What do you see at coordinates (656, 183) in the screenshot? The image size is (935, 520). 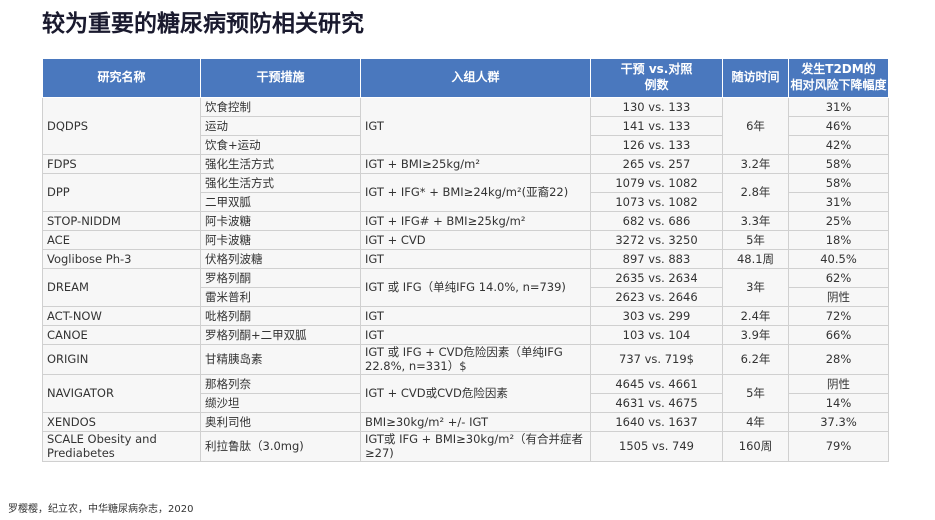 I see `comparison: 1079 vs. 1082` at bounding box center [656, 183].